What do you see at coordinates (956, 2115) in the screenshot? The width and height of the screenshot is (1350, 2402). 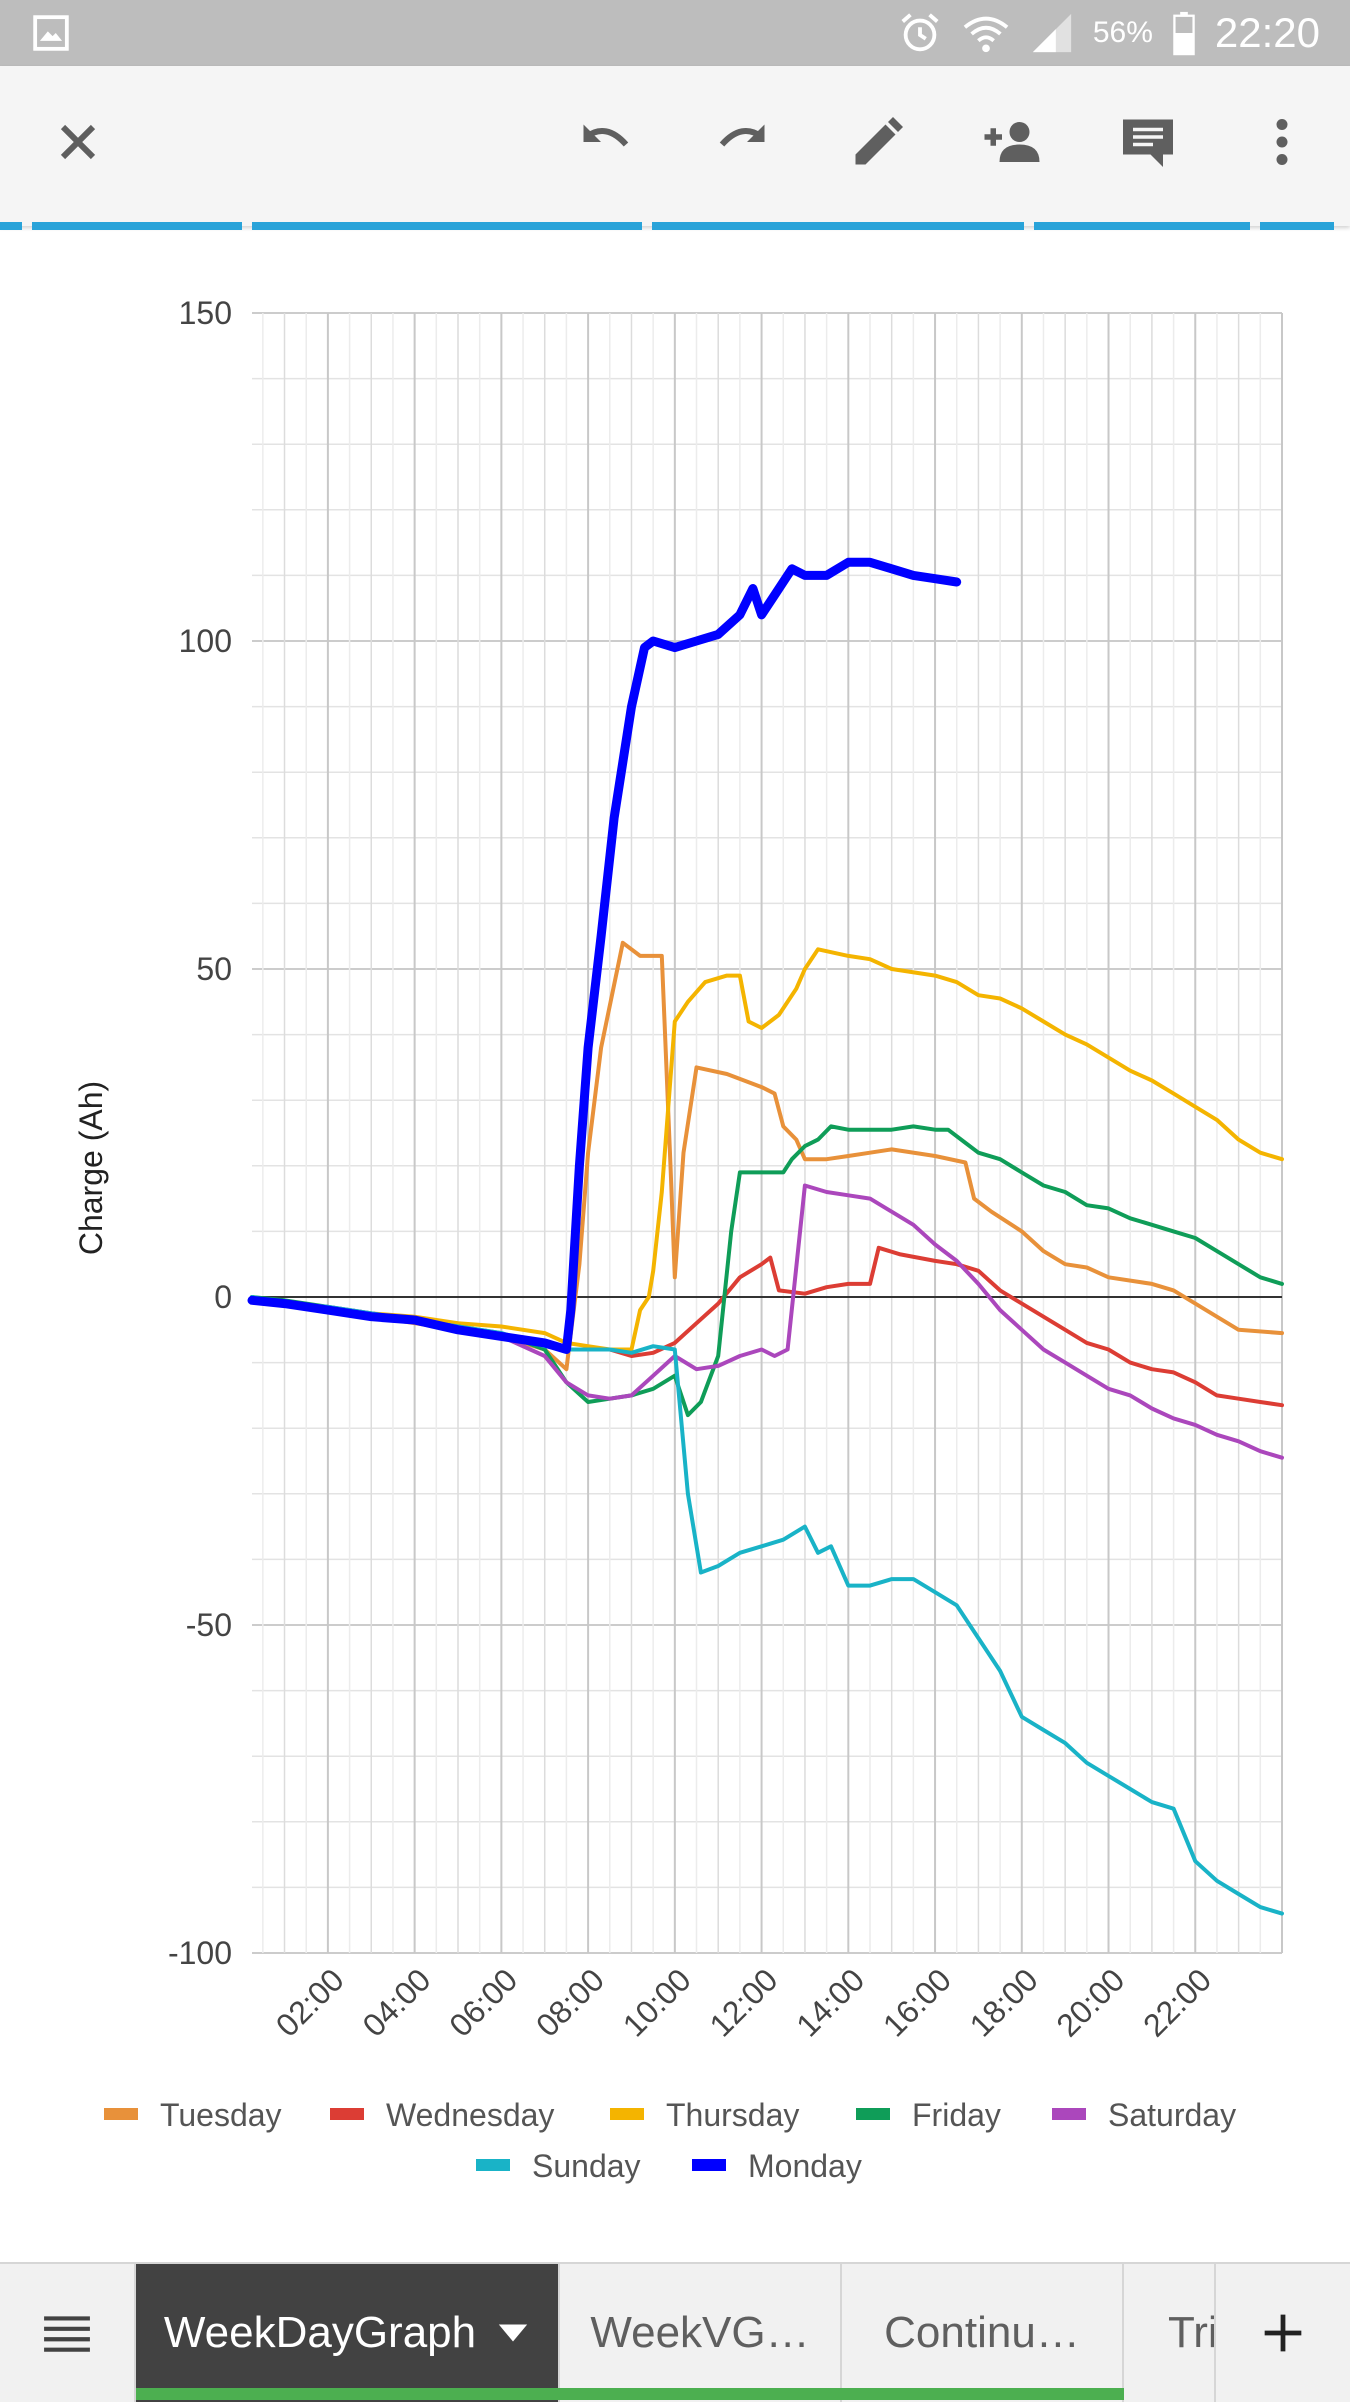 I see `legend-label-friday: Friday` at bounding box center [956, 2115].